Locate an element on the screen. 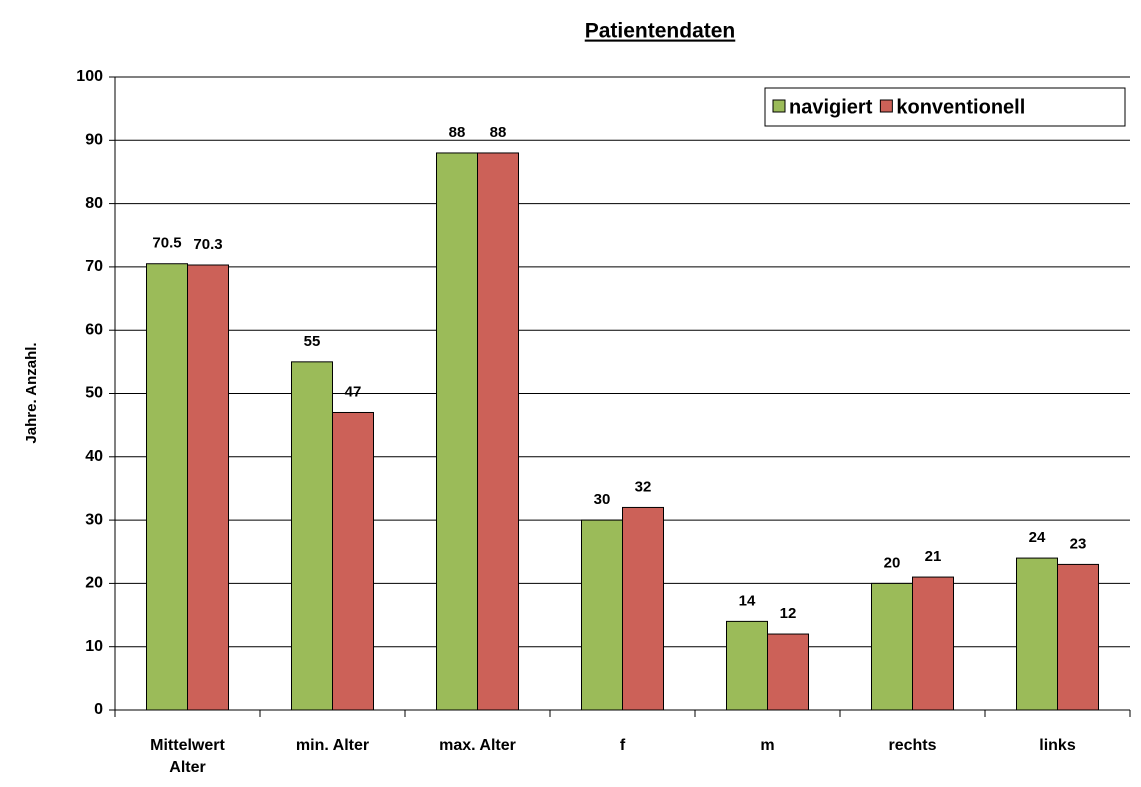 Image resolution: width=1141 pixels, height=787 pixels. x-tick-label: max. Alter is located at coordinates (477, 745).